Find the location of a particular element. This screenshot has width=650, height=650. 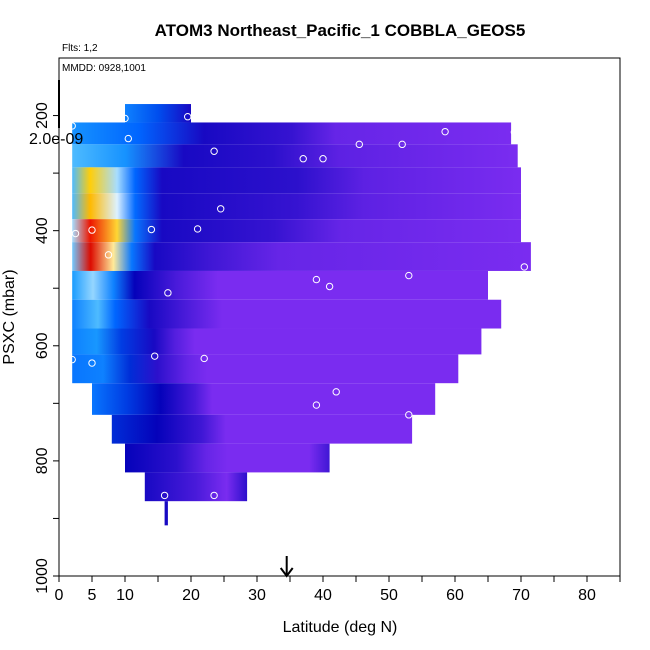

y-tick-label: 400 is located at coordinates (42, 230).